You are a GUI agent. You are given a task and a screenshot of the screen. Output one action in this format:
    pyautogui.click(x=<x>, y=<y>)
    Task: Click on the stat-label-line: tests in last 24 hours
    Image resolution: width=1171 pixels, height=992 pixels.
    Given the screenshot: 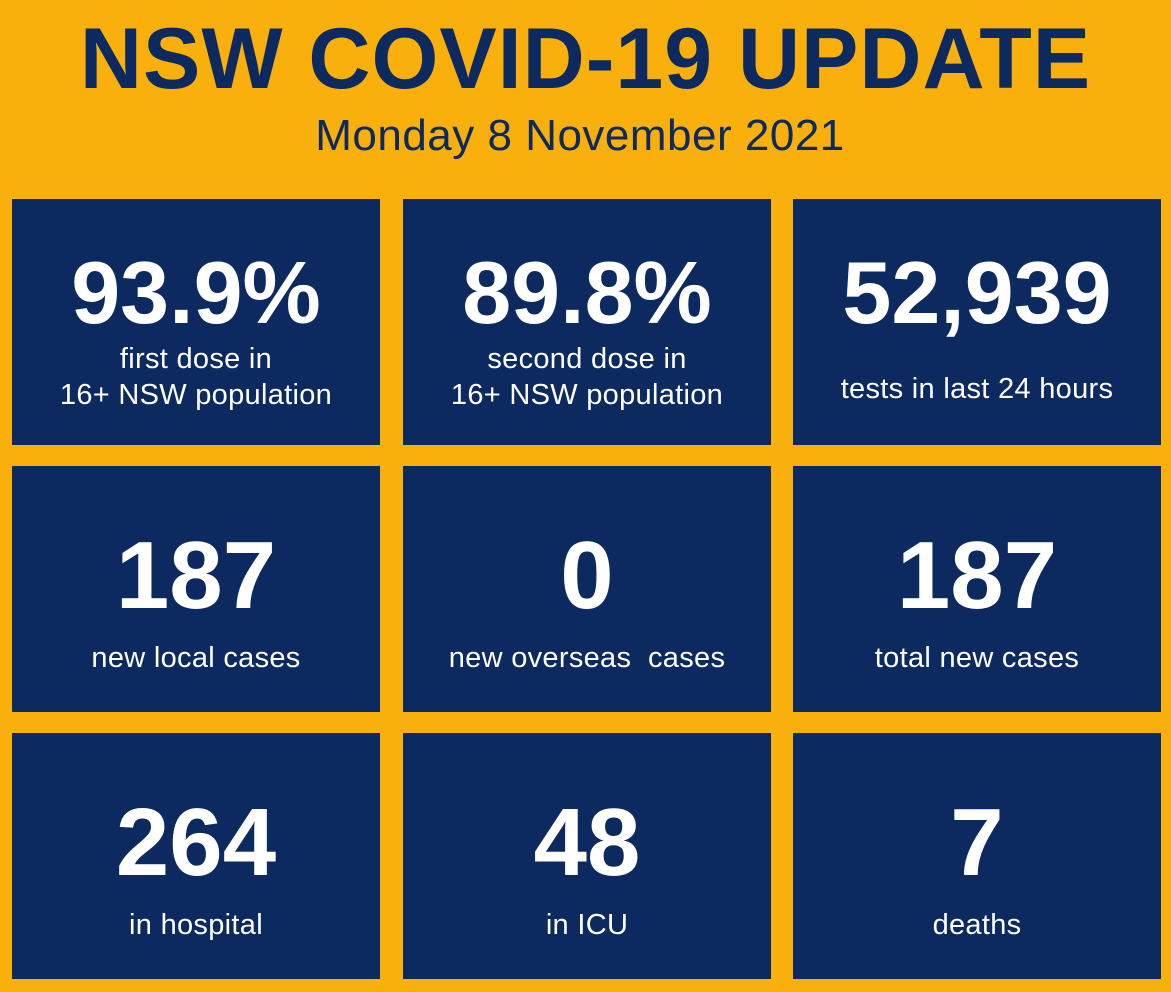 What is the action you would take?
    pyautogui.click(x=977, y=389)
    